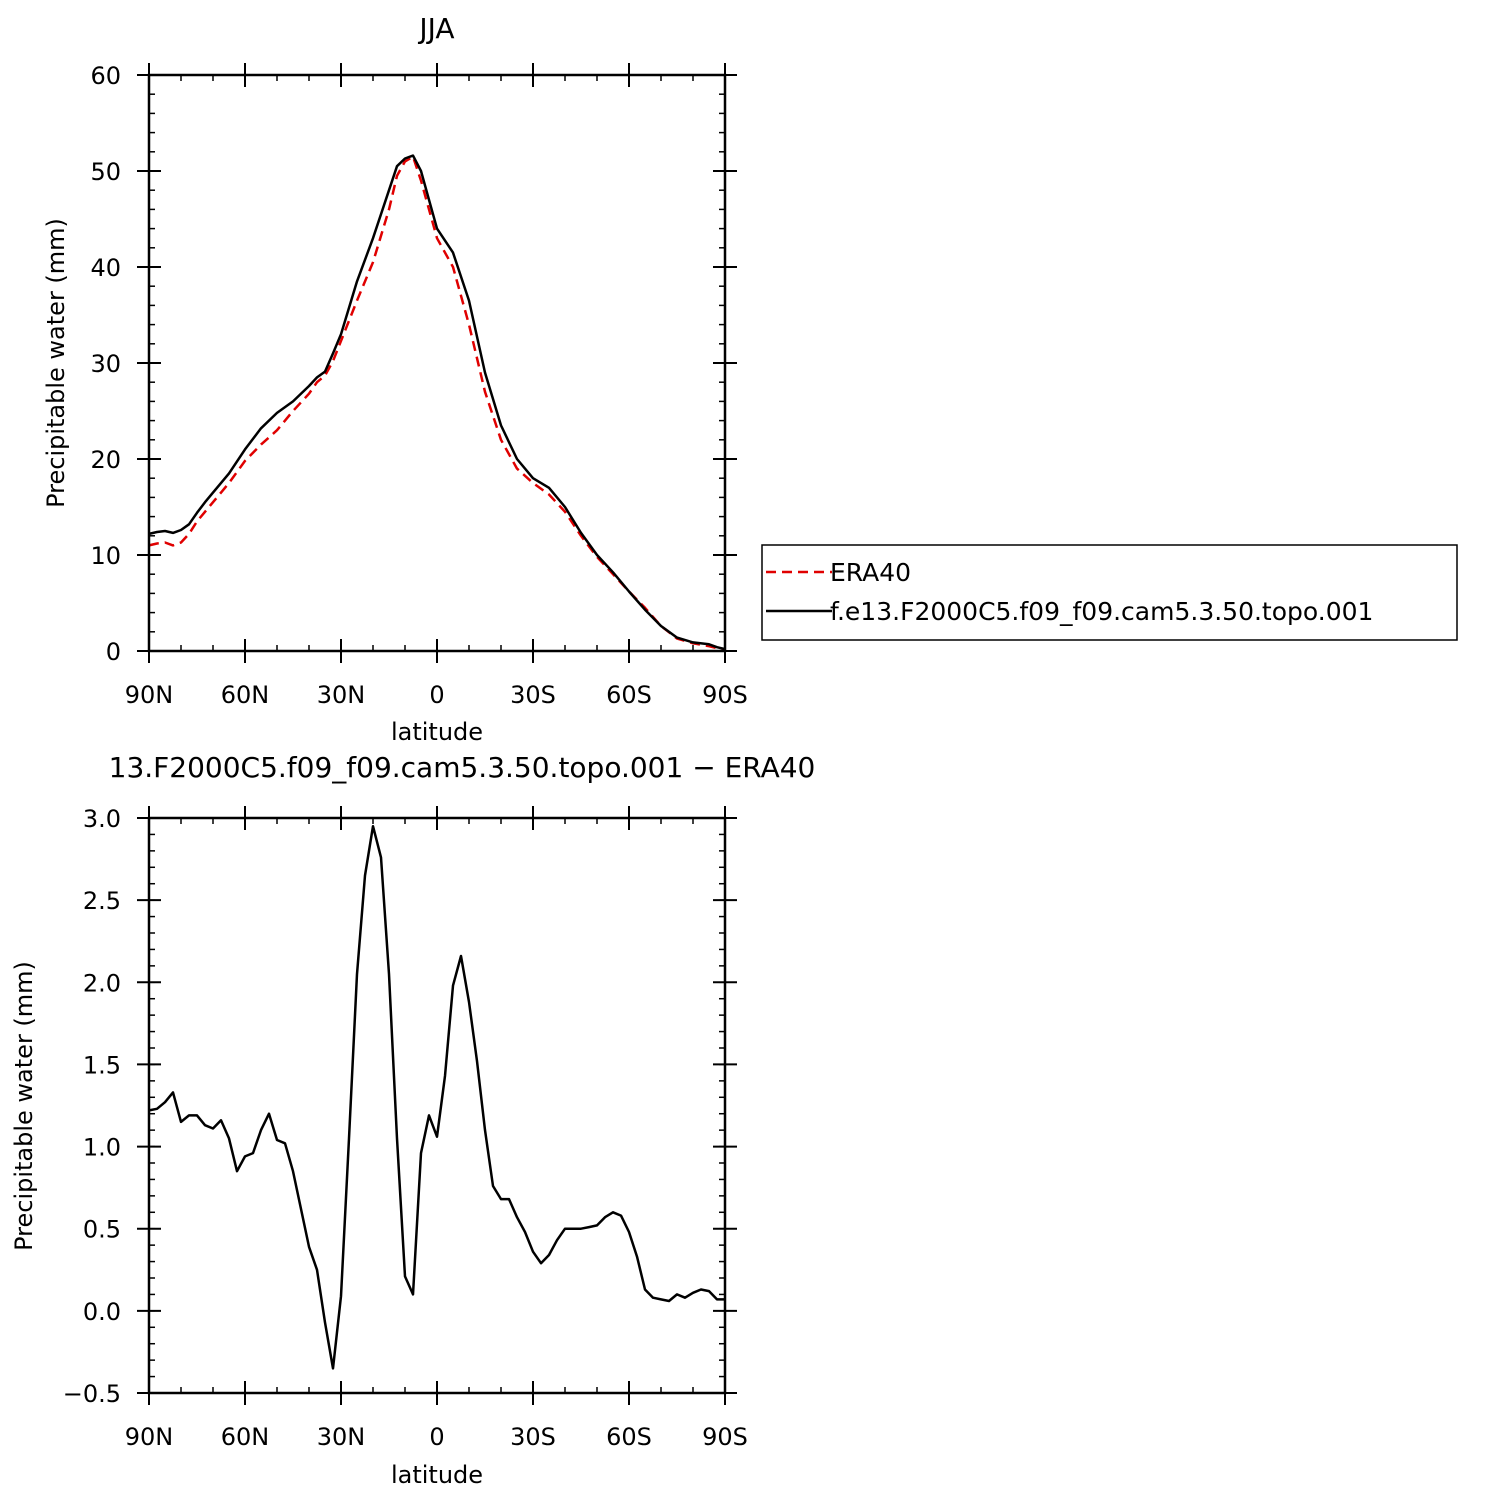 The image size is (1499, 1497). What do you see at coordinates (149, 695) in the screenshot?
I see `top-chart-x-tick-label: 90N` at bounding box center [149, 695].